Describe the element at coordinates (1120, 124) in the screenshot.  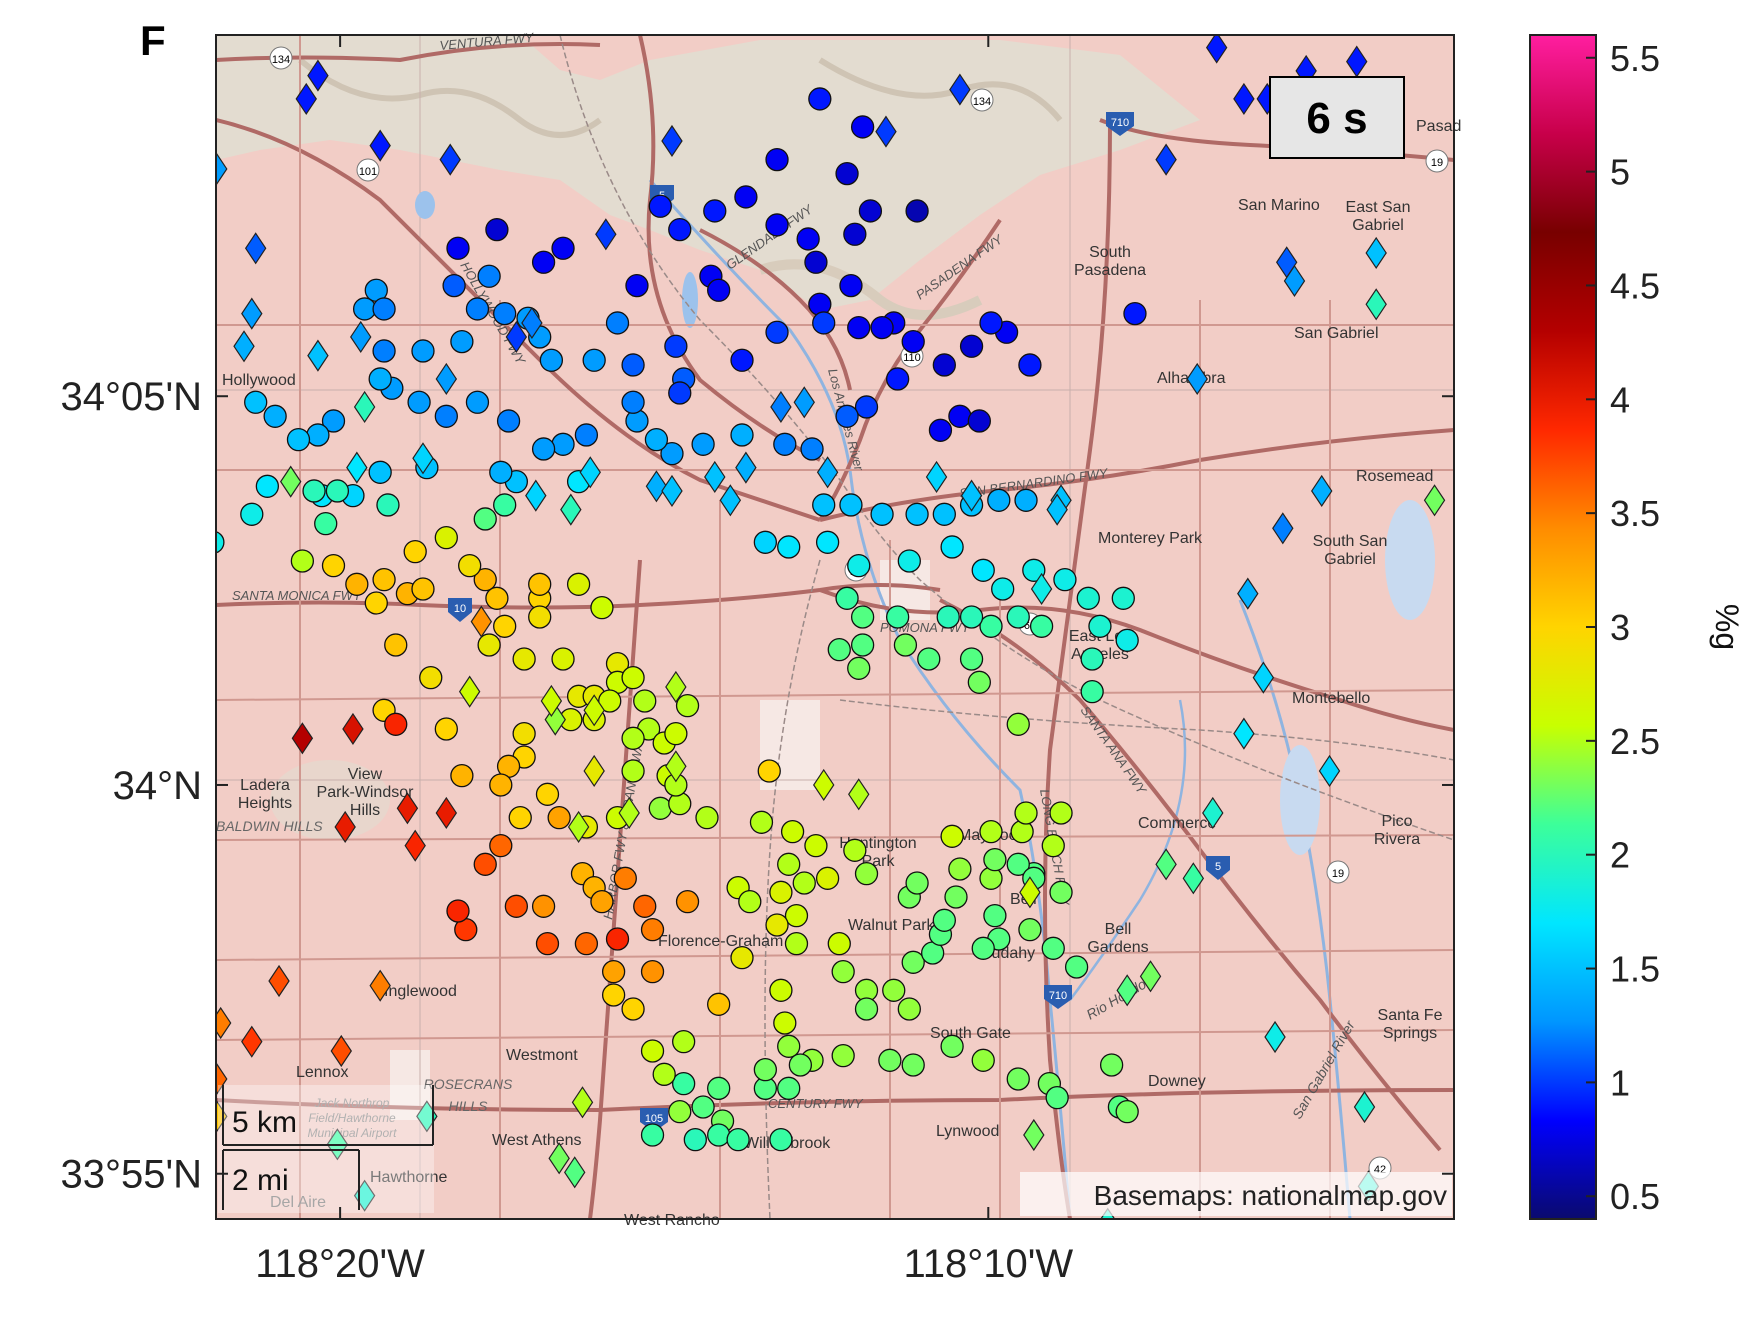
I see `shield-710: 710` at that location.